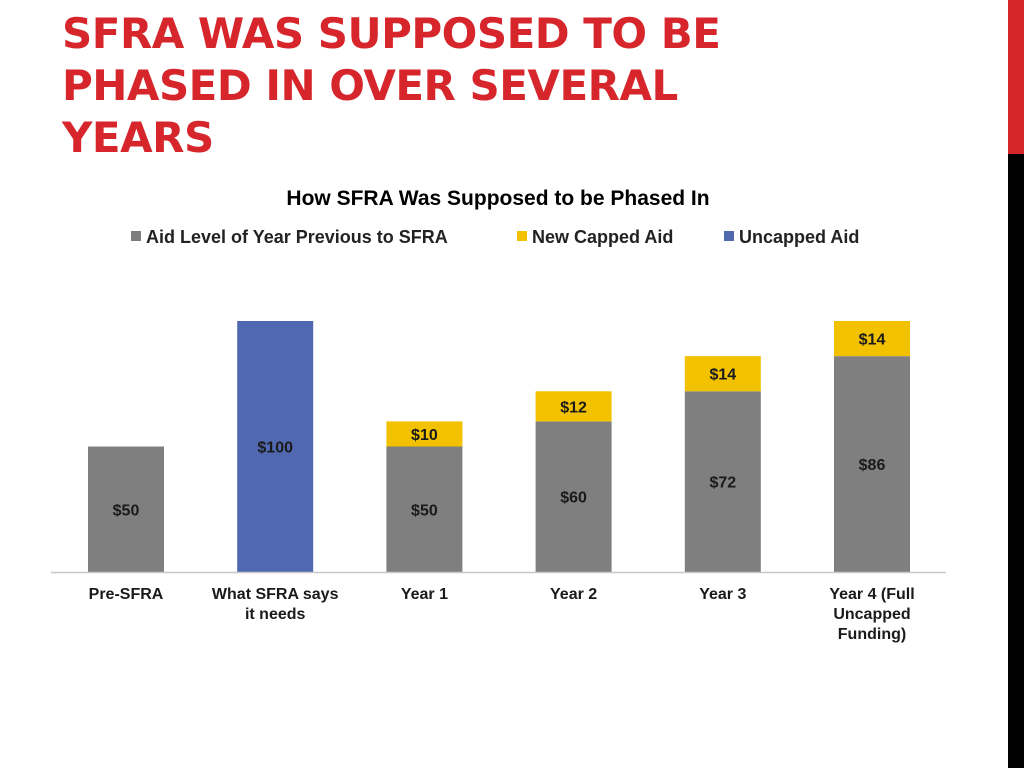  I want to click on legend-label-1: New Capped Aid, so click(602, 237).